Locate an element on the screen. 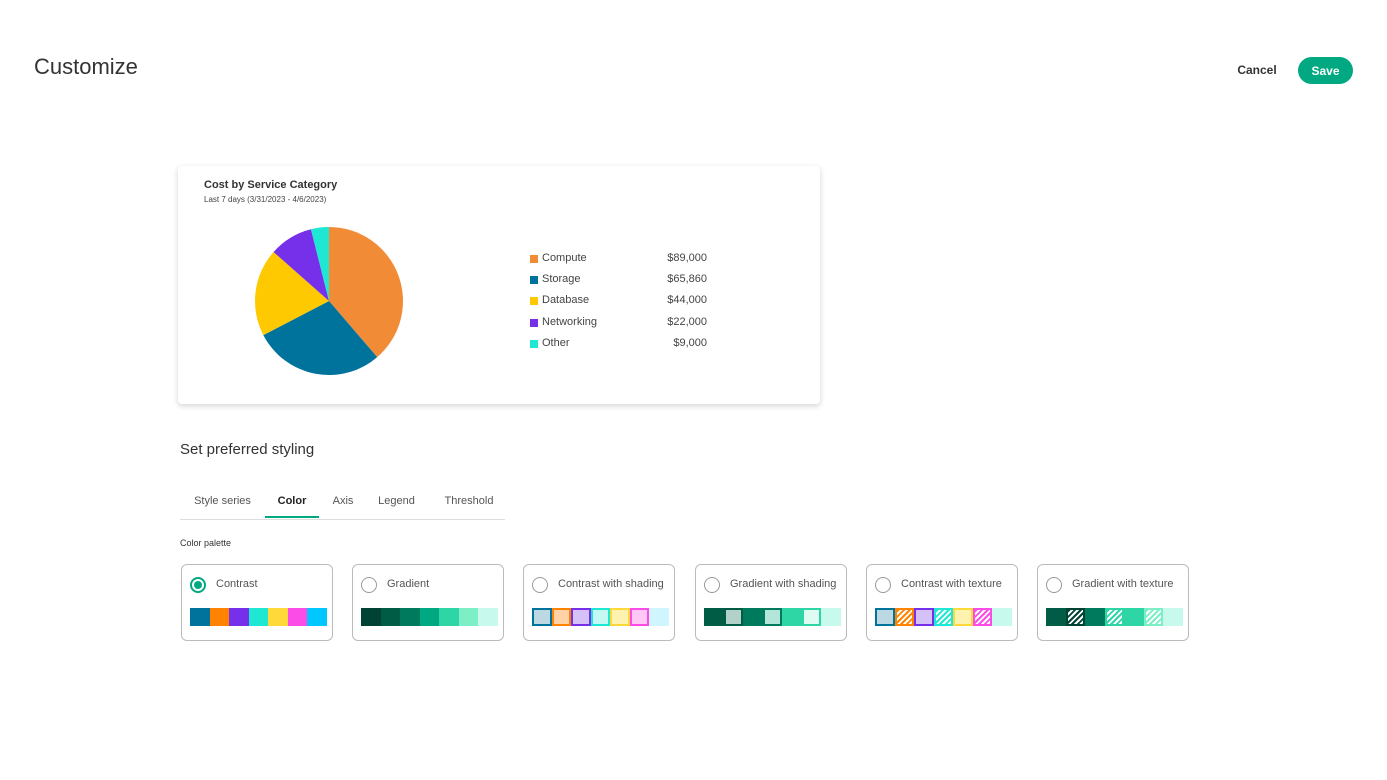 This screenshot has height=780, width=1387. tab-axis: Axis is located at coordinates (343, 501).